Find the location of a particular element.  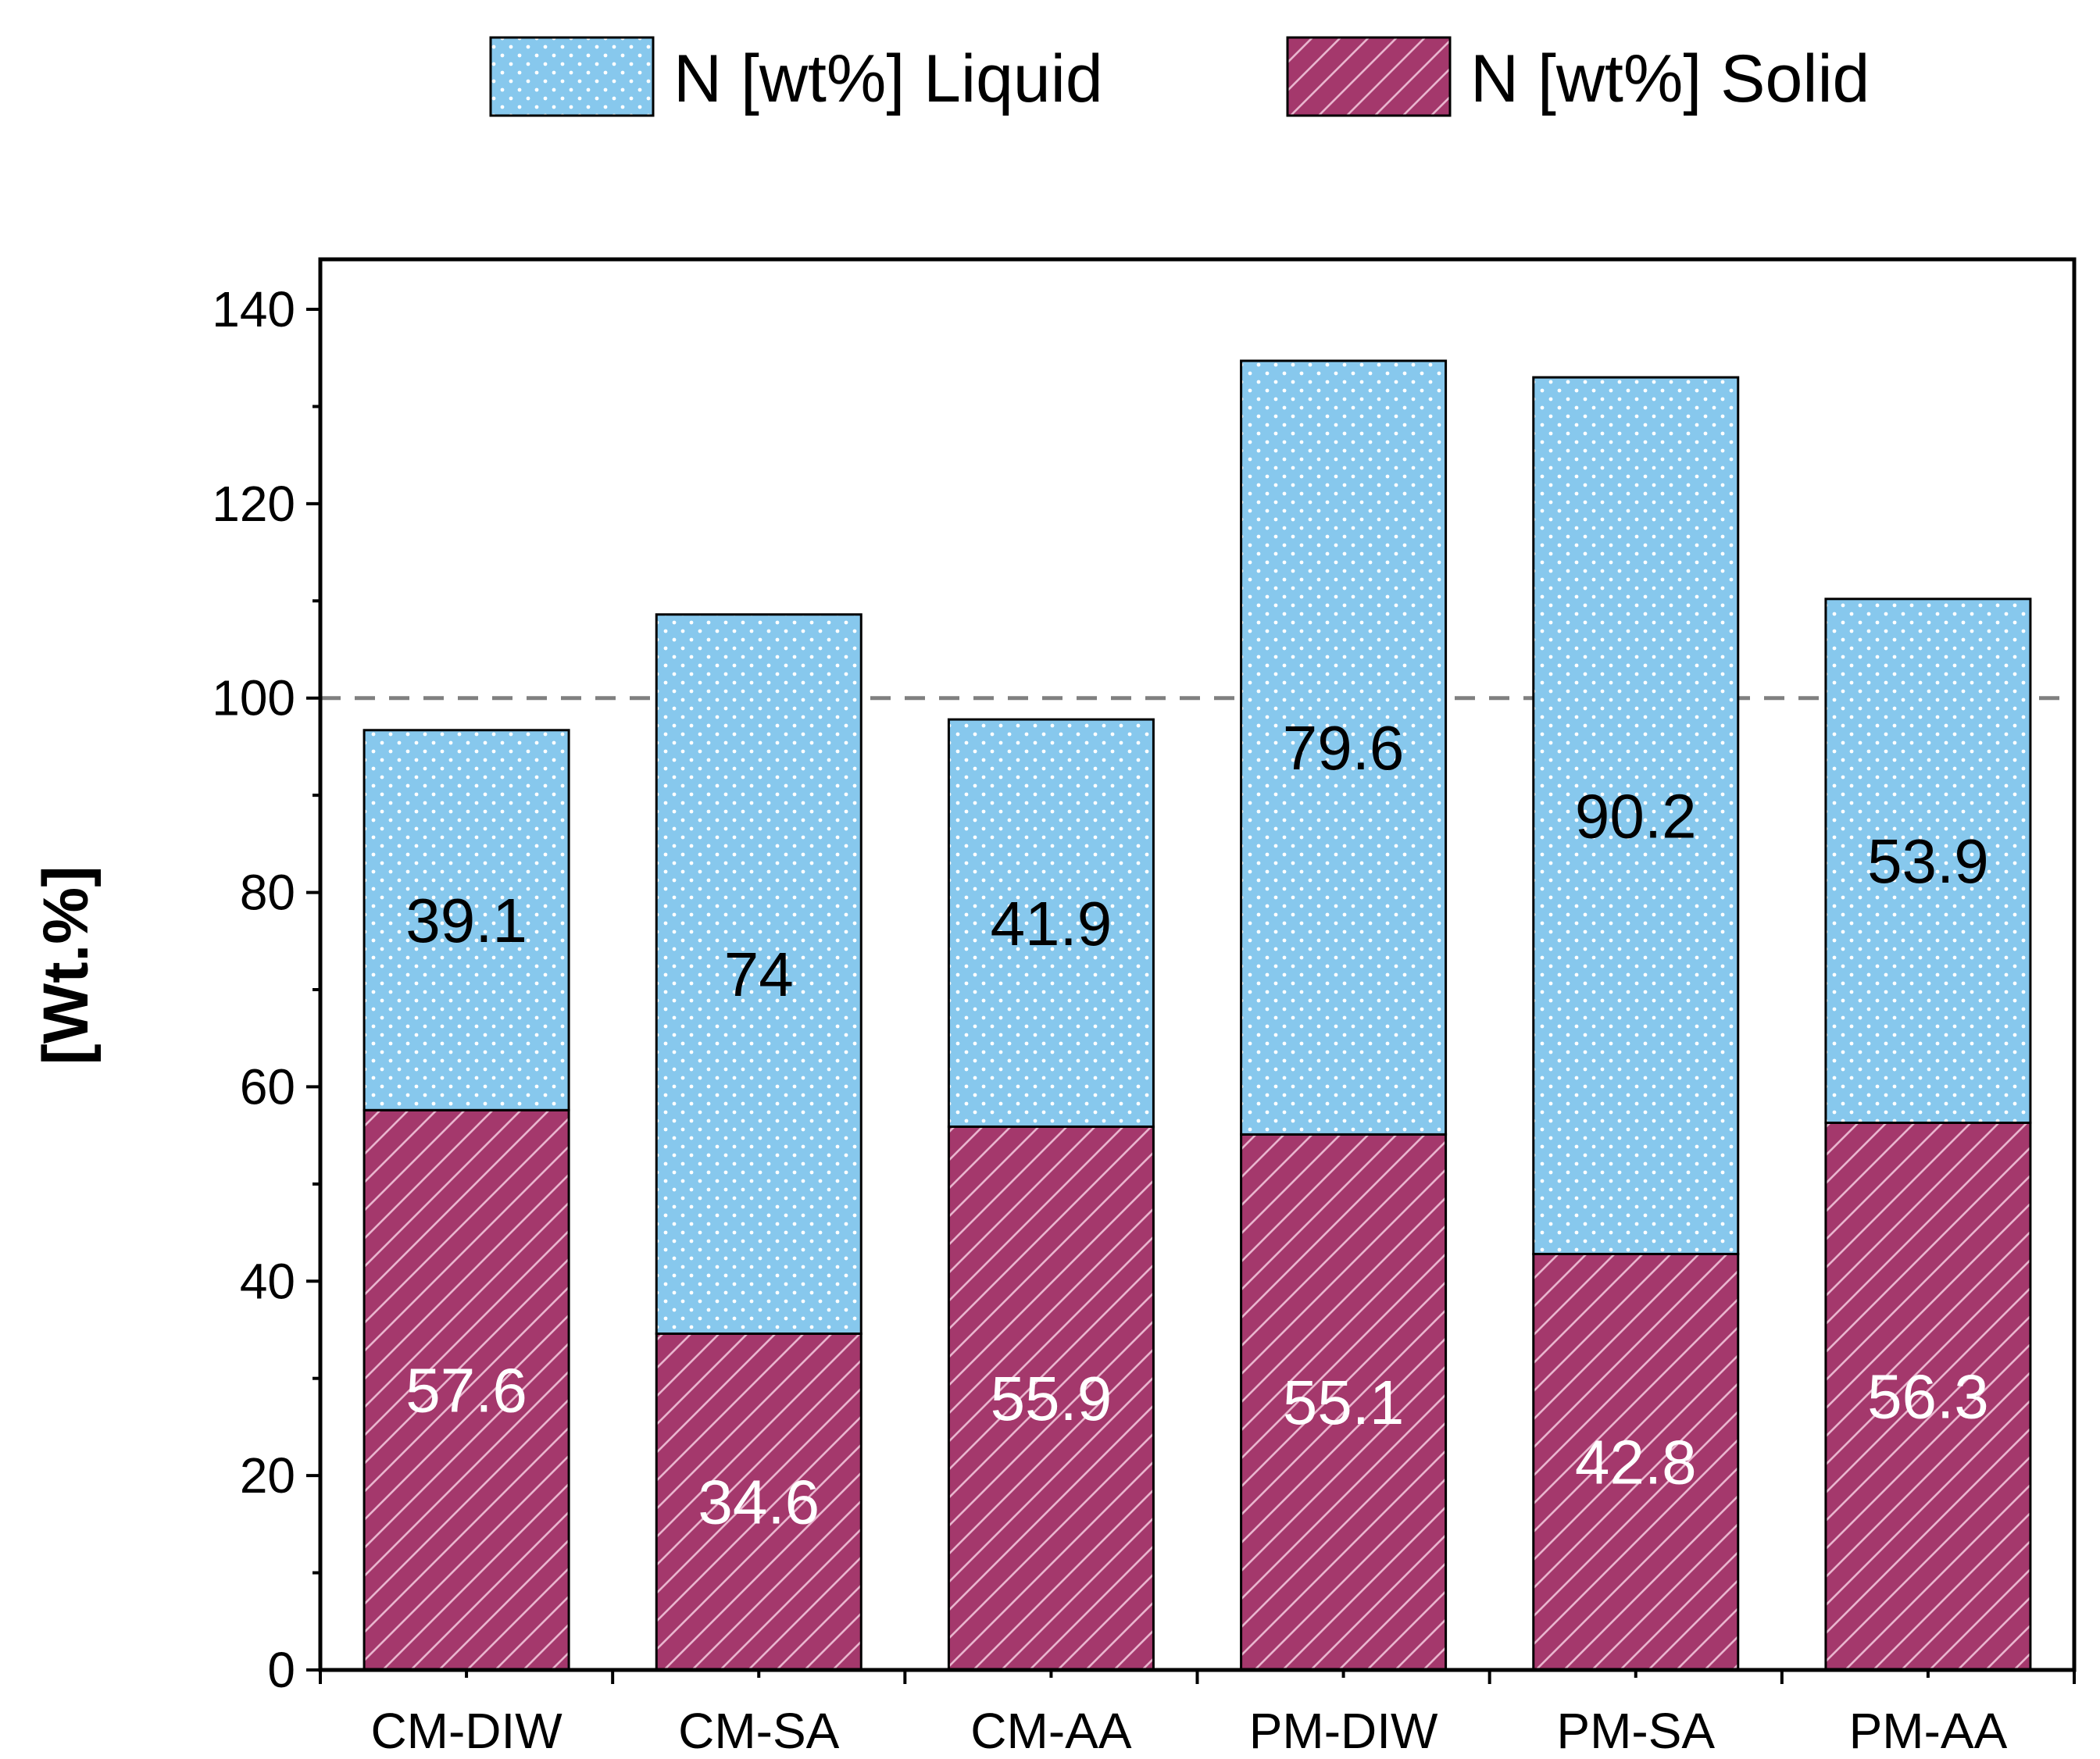

data-label-liquid-pm-aa: 53.9 is located at coordinates (1928, 861).